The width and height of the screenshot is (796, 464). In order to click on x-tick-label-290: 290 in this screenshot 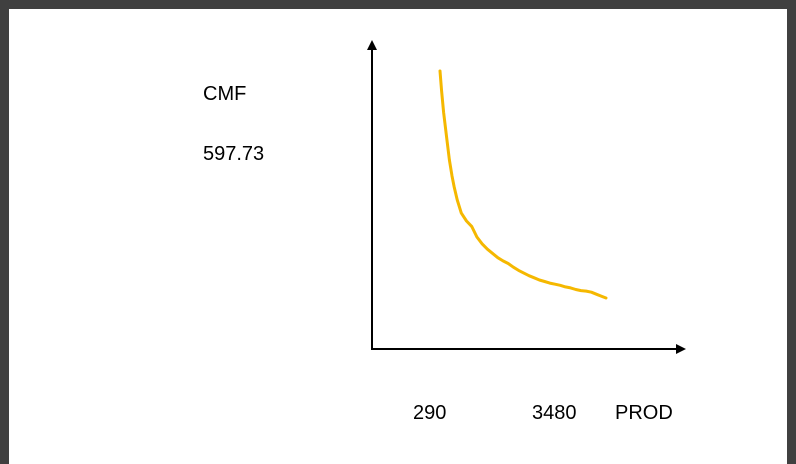, I will do `click(429, 413)`.